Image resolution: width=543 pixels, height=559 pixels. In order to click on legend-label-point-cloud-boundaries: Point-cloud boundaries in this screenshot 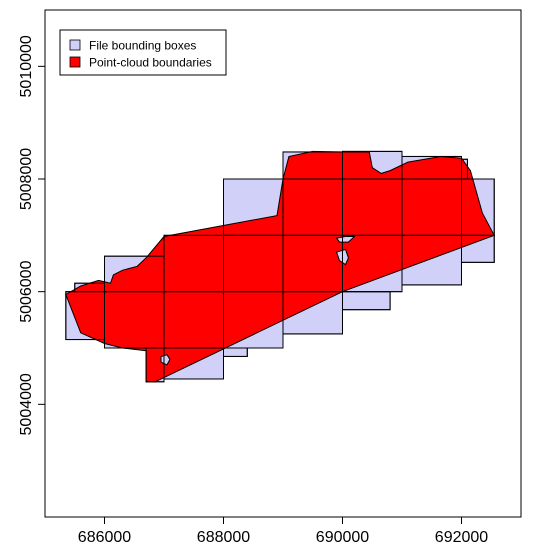, I will do `click(150, 63)`.